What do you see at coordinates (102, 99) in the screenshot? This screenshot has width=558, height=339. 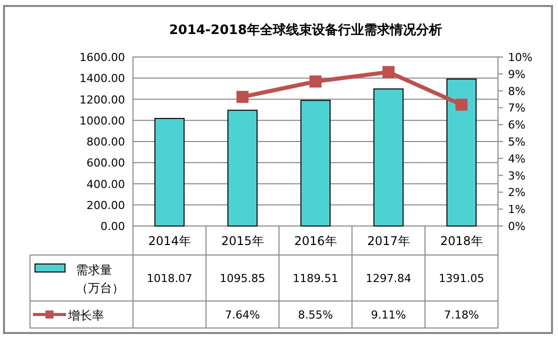 I see `y-tick-label: 1200.00` at bounding box center [102, 99].